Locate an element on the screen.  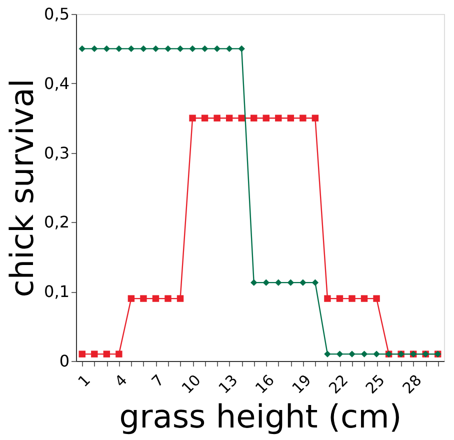
x-tick-label: 1 is located at coordinates (84, 381).